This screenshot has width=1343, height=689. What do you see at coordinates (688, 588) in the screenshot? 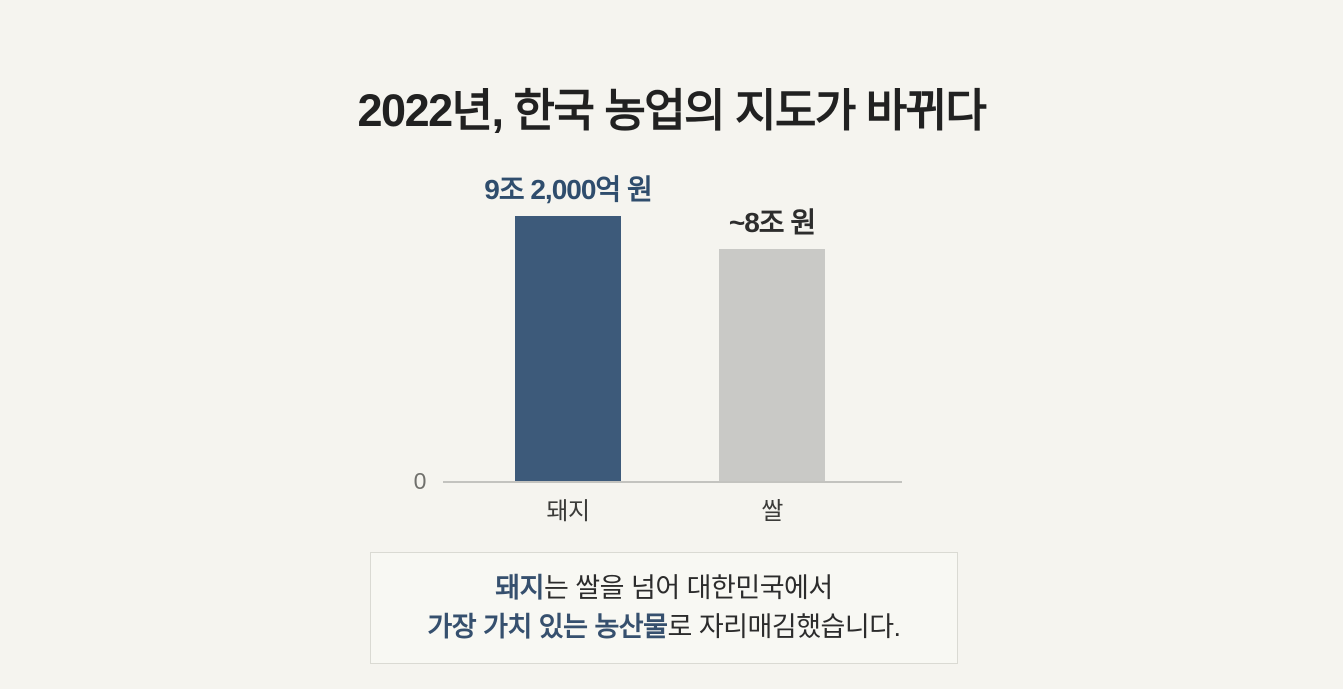
I see `caption-text-1: 는 쌀을 넘어 대한민국에서` at bounding box center [688, 588].